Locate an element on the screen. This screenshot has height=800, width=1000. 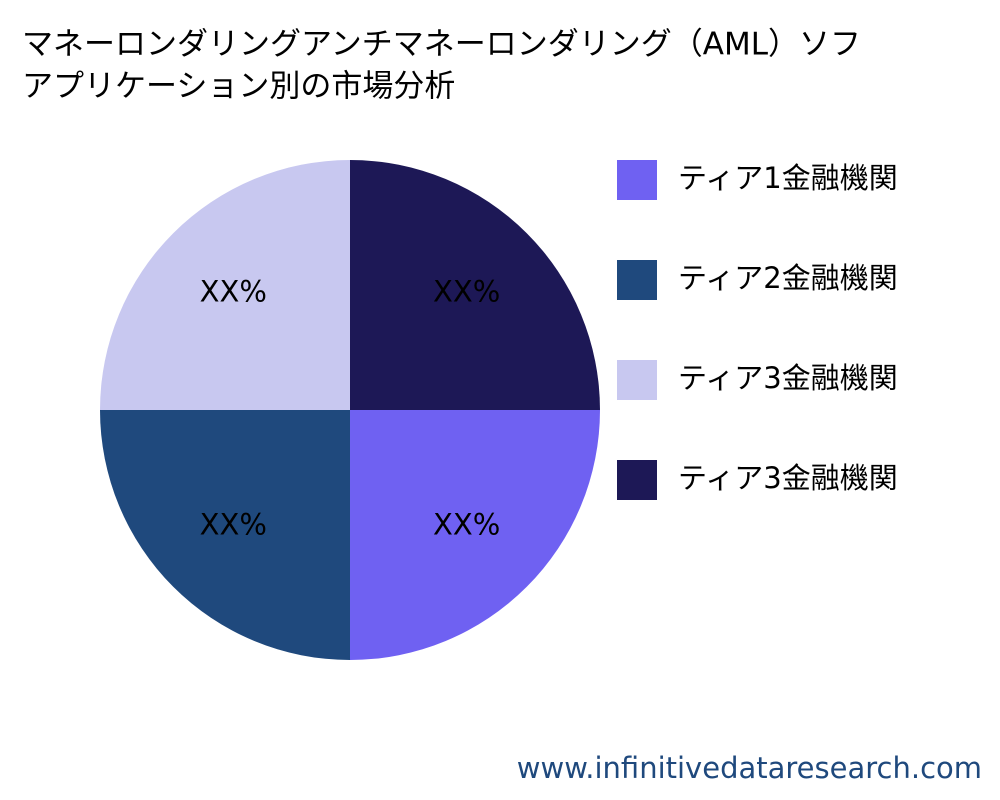
legend-label: ティア1金融機関 is located at coordinates (788, 178).